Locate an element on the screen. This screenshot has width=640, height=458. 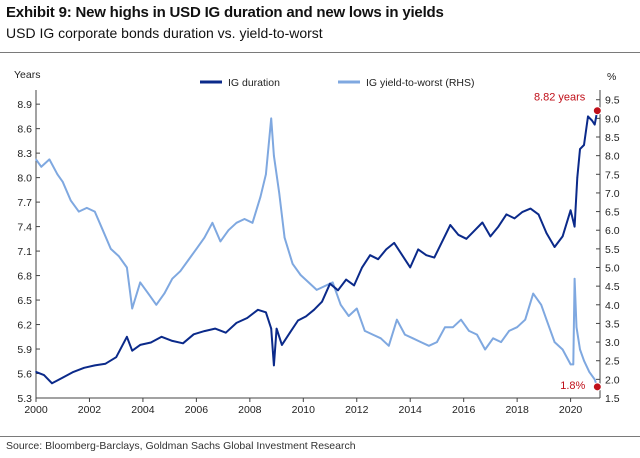
legend-label-1: IG yield-to-worst (RHS) is located at coordinates (420, 83).